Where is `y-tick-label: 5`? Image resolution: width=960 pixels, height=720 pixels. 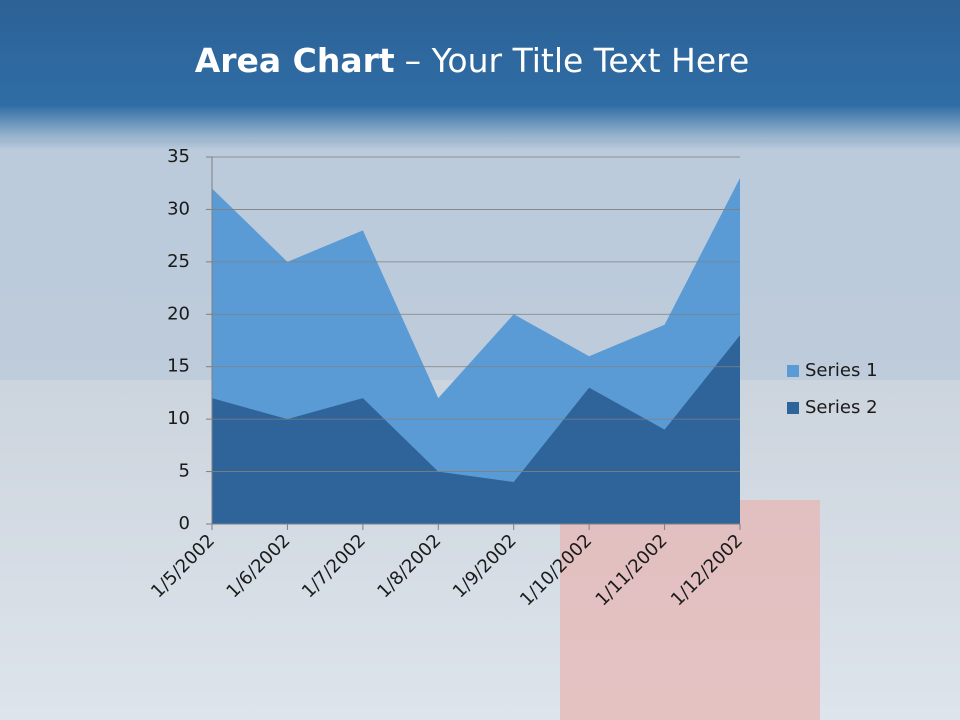 y-tick-label: 5 is located at coordinates (184, 471).